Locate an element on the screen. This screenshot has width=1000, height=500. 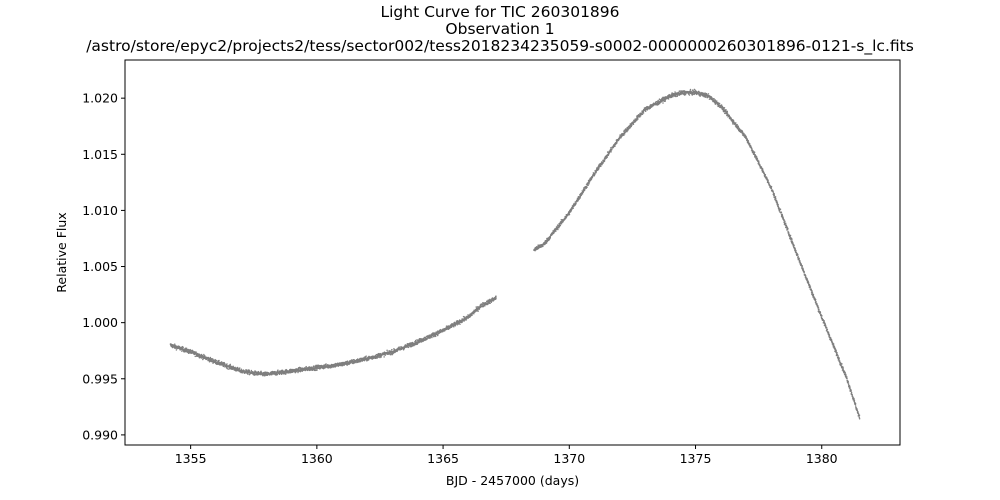
chart-title: Light Curve for TIC 260301896 is located at coordinates (500, 12).